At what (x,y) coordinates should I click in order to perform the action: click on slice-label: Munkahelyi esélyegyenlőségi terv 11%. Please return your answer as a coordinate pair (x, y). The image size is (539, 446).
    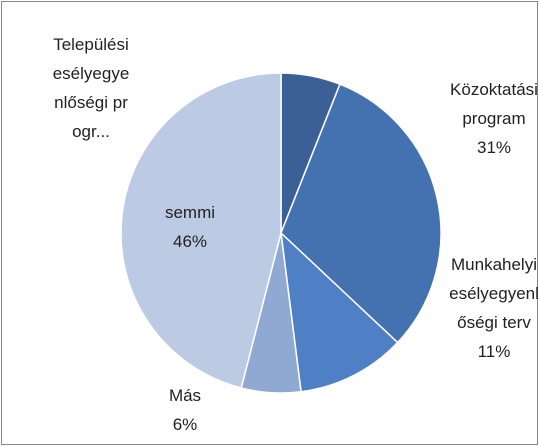
    Looking at the image, I should click on (493, 308).